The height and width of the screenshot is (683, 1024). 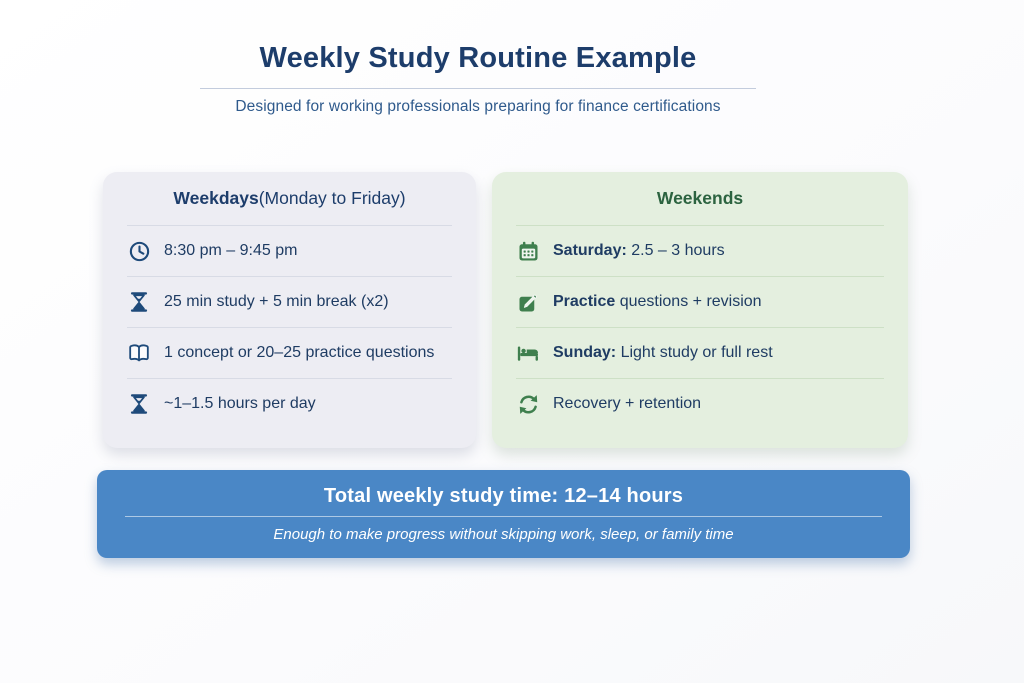 I want to click on weekends-row-sunday: Sunday: Light study or full rest, so click(x=700, y=352).